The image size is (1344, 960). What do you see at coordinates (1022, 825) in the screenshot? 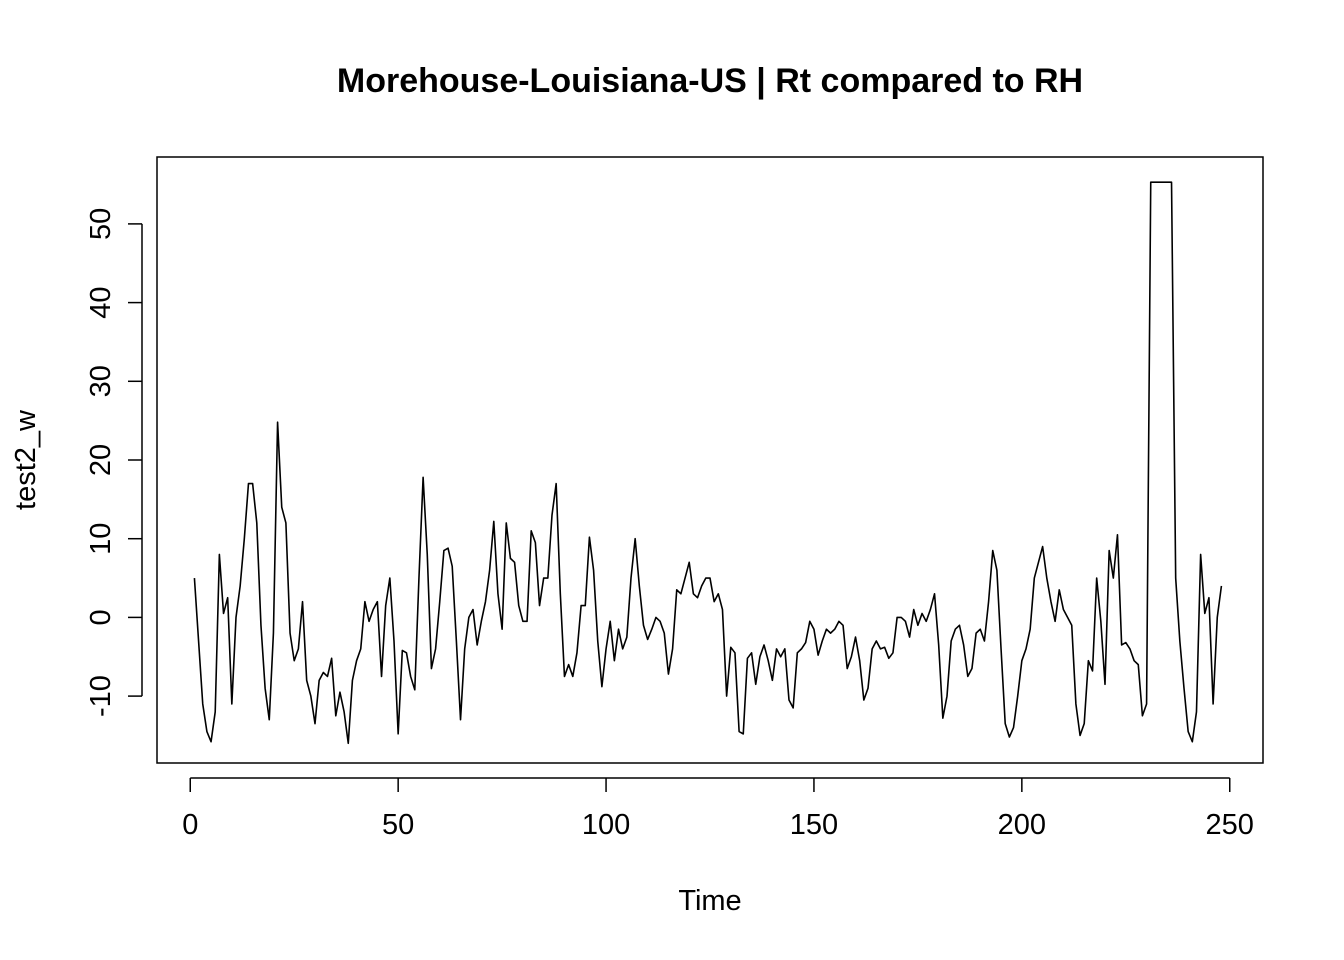
I see `x-tick-label: 200` at bounding box center [1022, 825].